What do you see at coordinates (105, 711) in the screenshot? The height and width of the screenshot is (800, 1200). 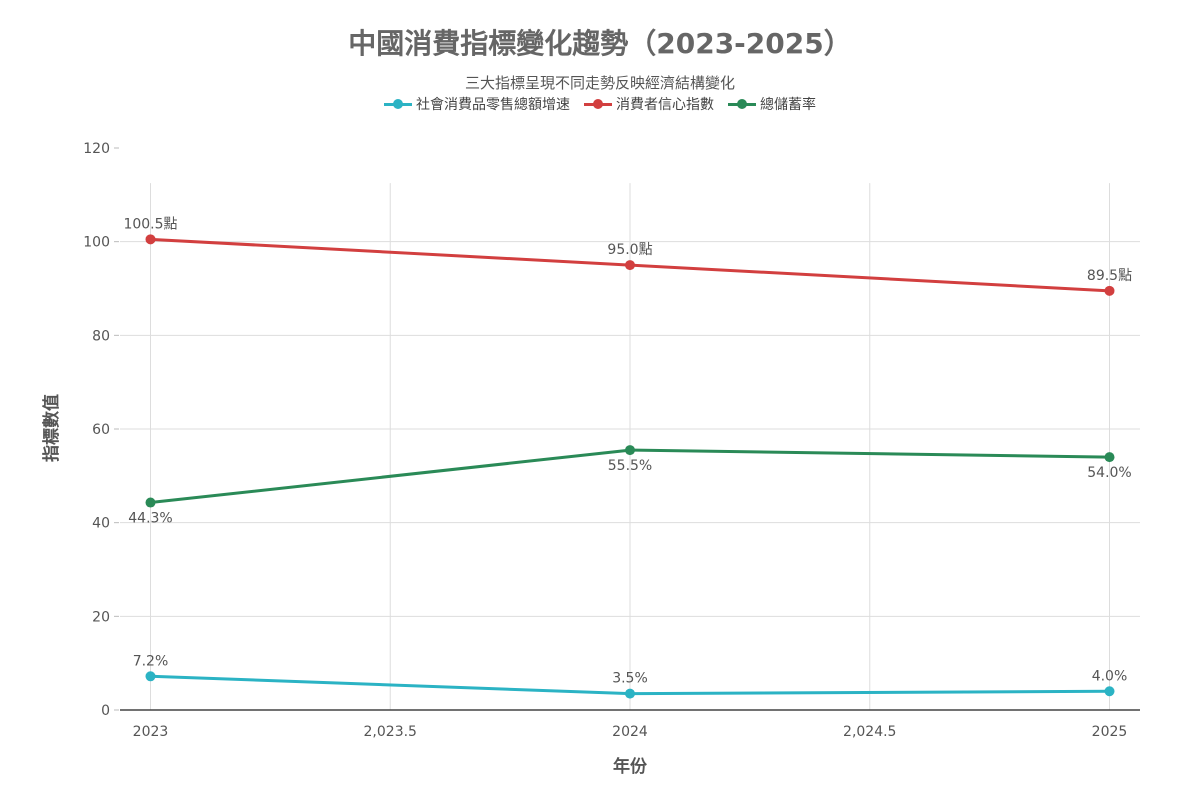 I see `y-tick-label: 0` at bounding box center [105, 711].